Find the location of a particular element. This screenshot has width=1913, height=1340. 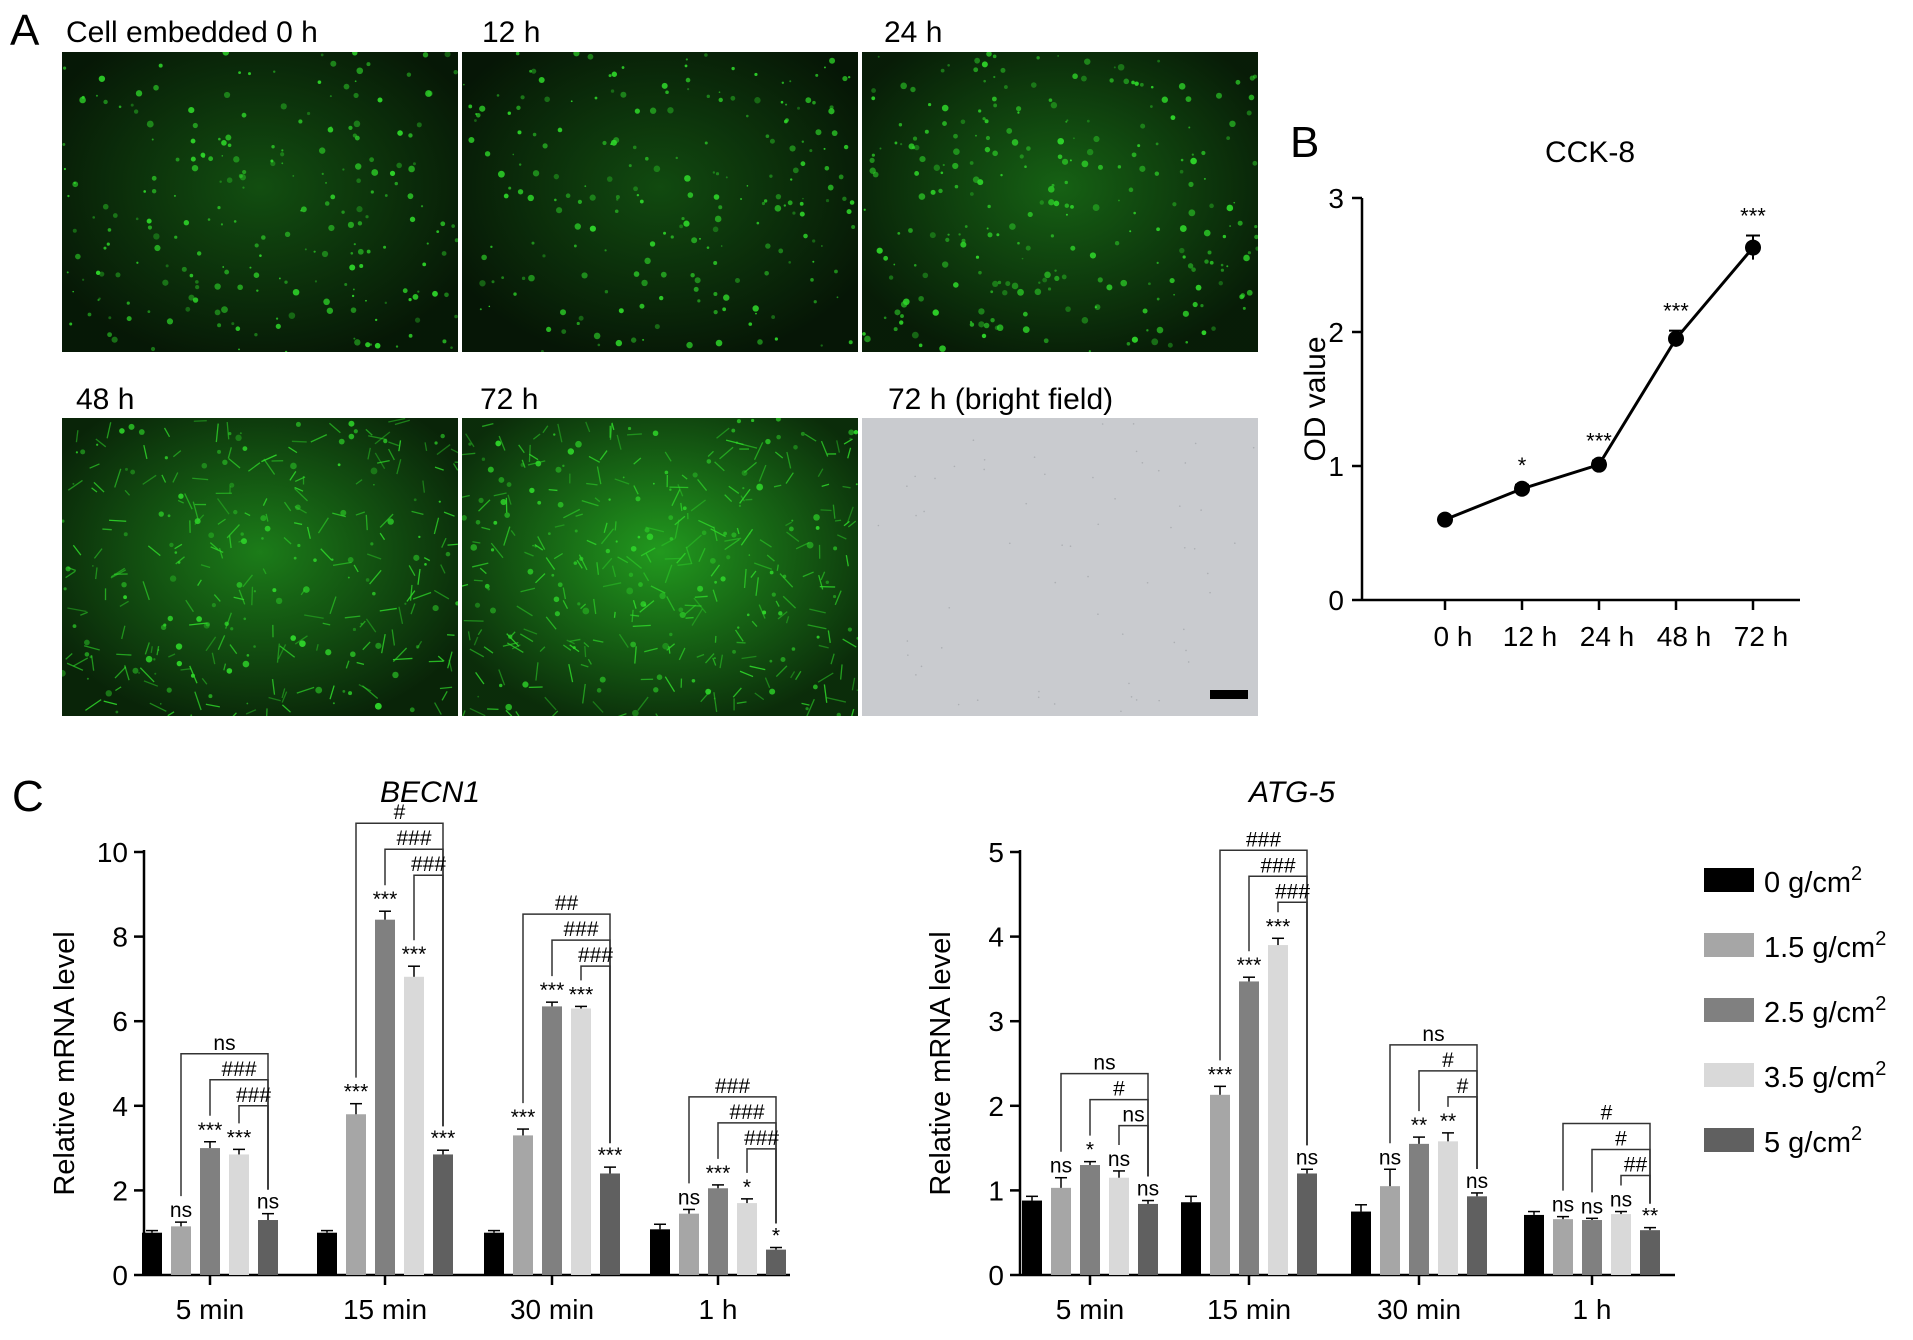

comparison-bracket is located at coordinates (1433, 1106).